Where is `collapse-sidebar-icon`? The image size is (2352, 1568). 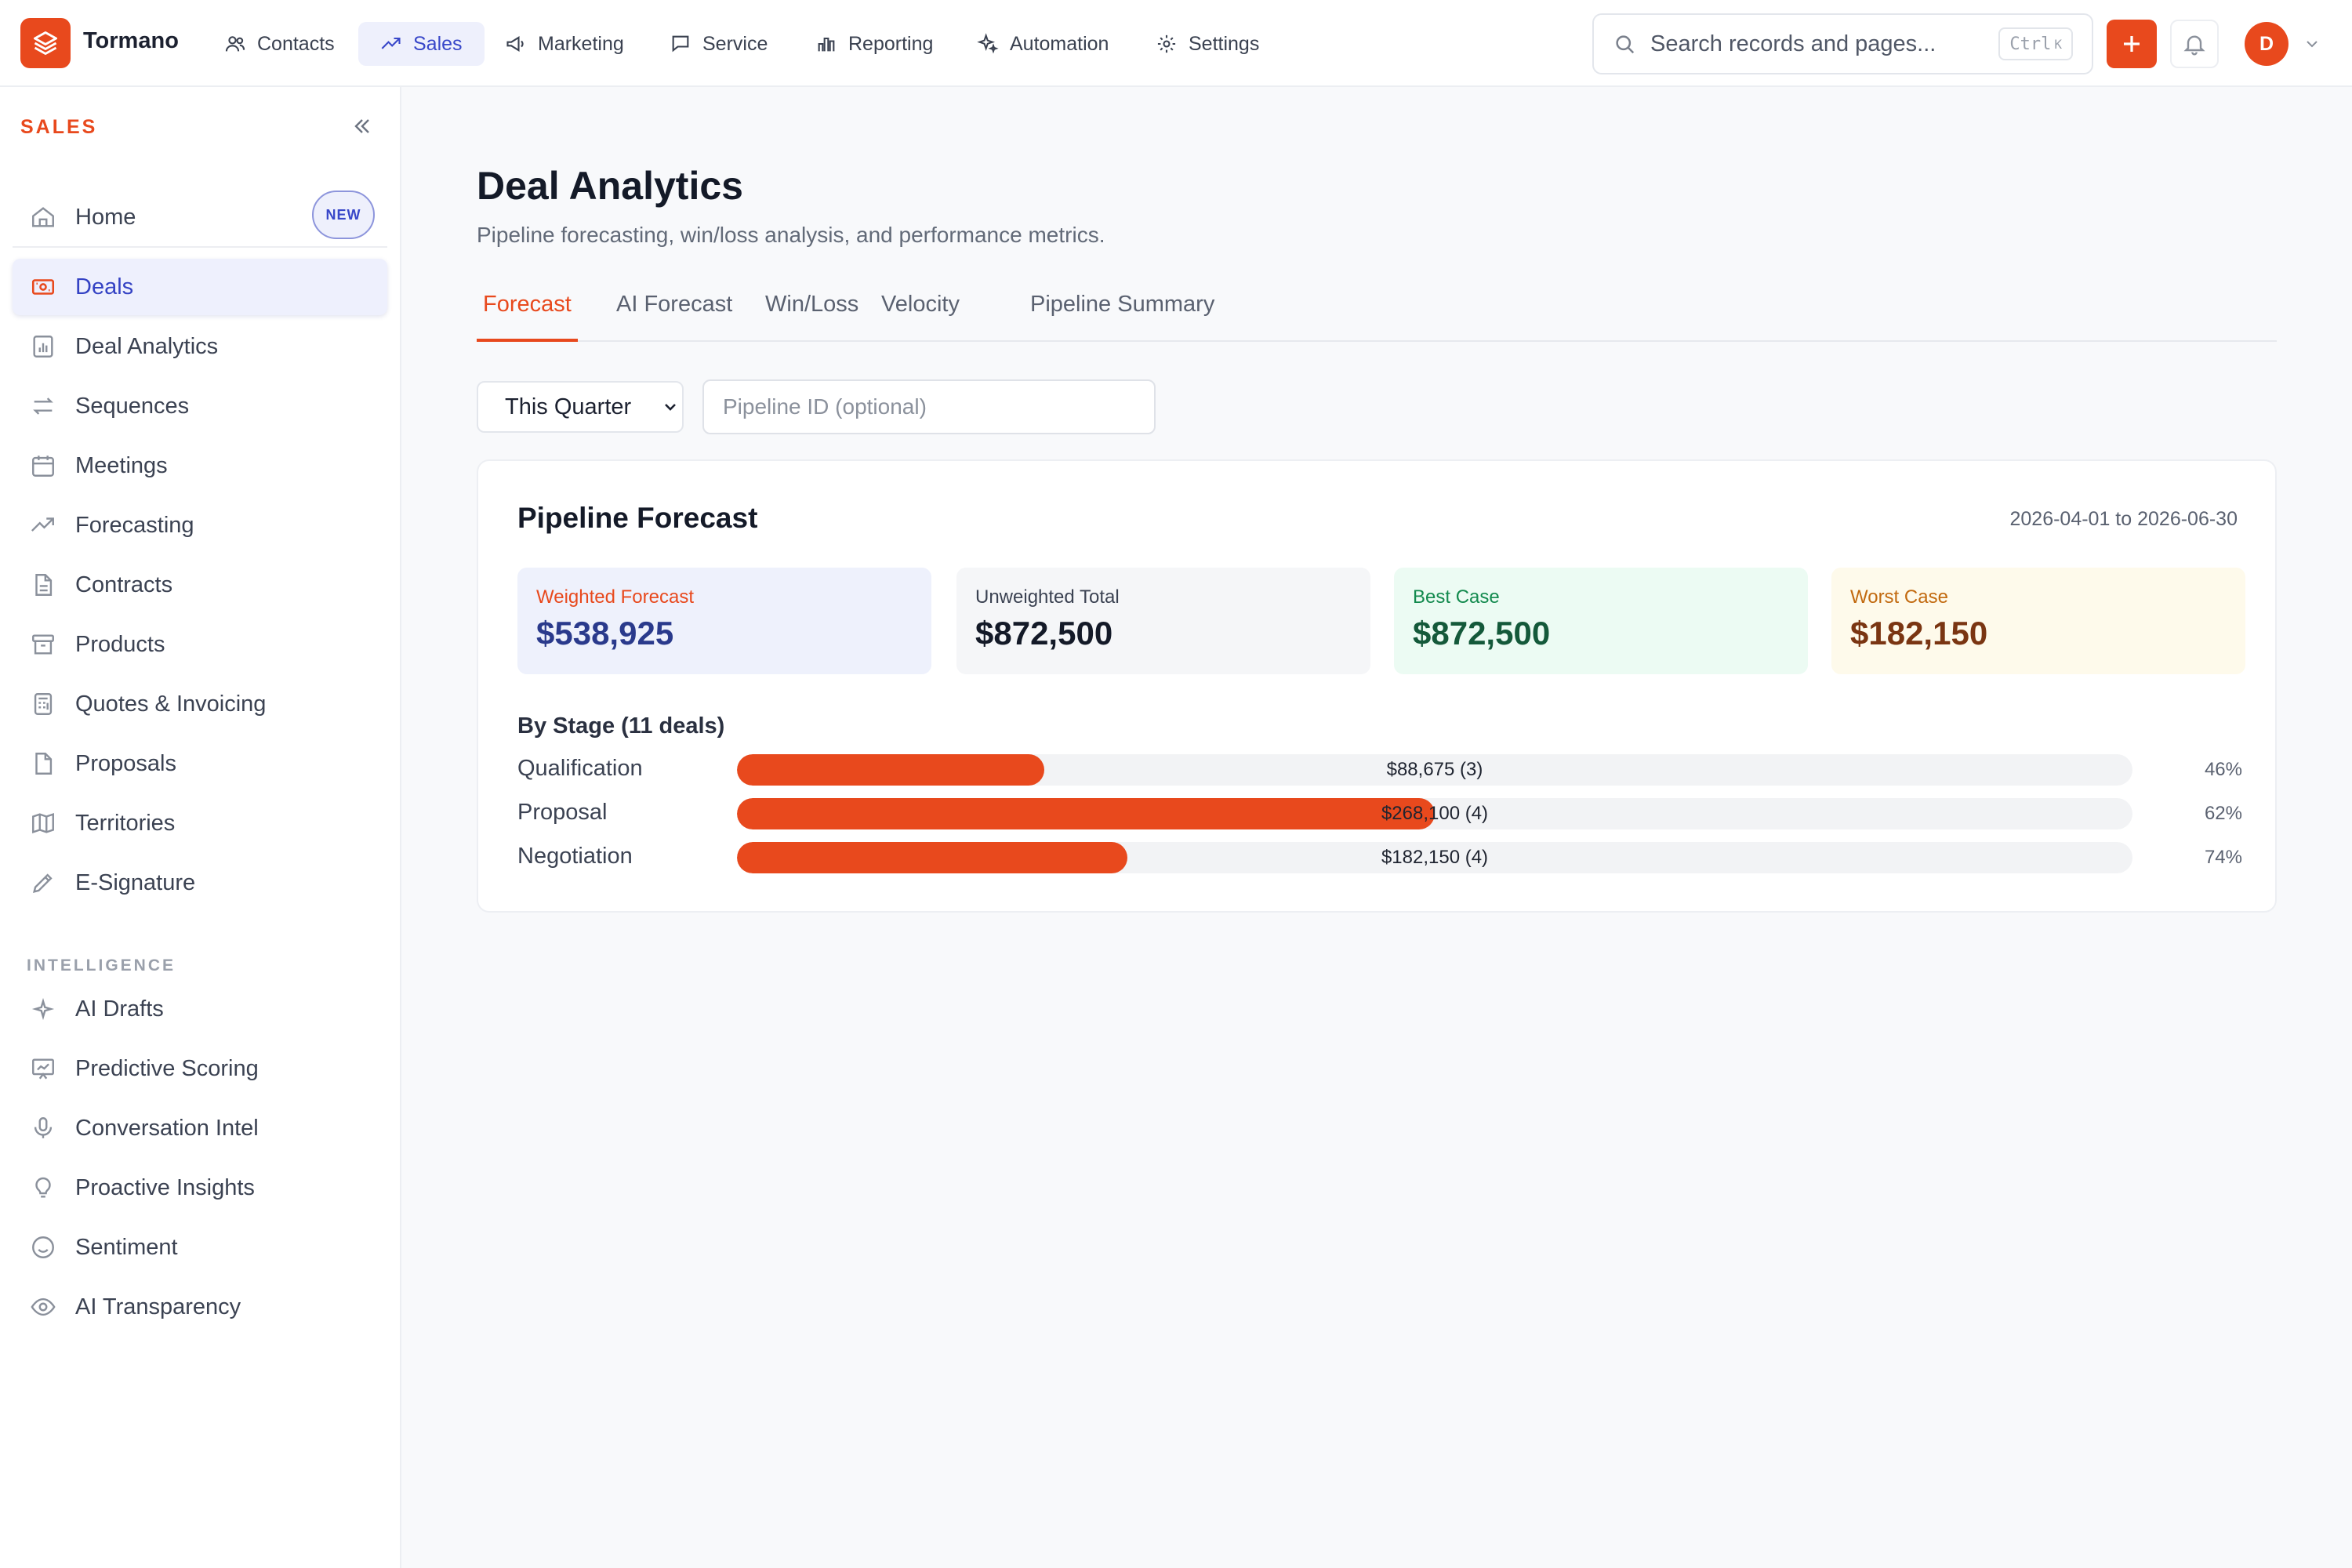 collapse-sidebar-icon is located at coordinates (362, 127).